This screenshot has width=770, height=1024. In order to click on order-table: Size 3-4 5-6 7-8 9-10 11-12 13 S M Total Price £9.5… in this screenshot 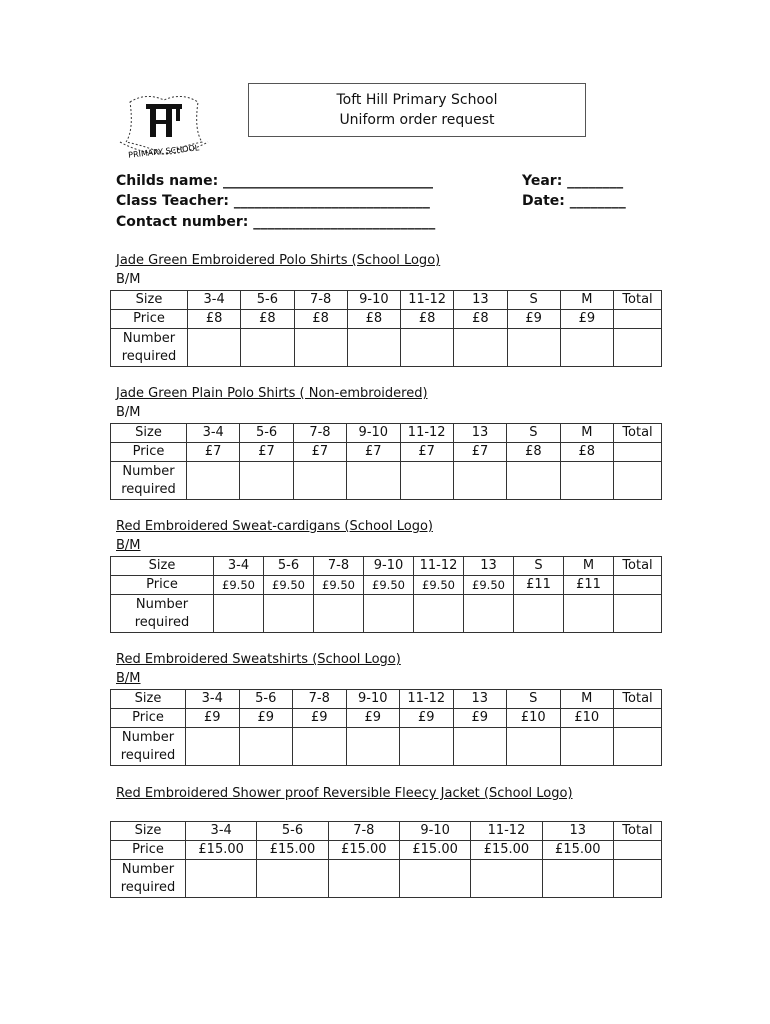, I will do `click(386, 594)`.